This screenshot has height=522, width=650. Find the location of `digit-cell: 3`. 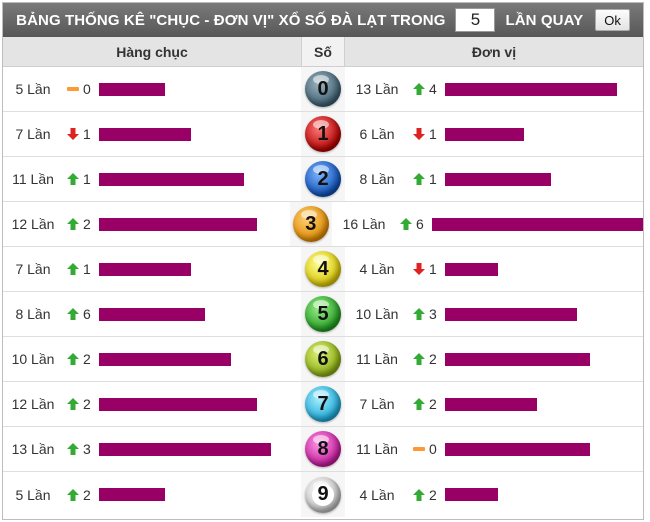

digit-cell: 3 is located at coordinates (310, 224).